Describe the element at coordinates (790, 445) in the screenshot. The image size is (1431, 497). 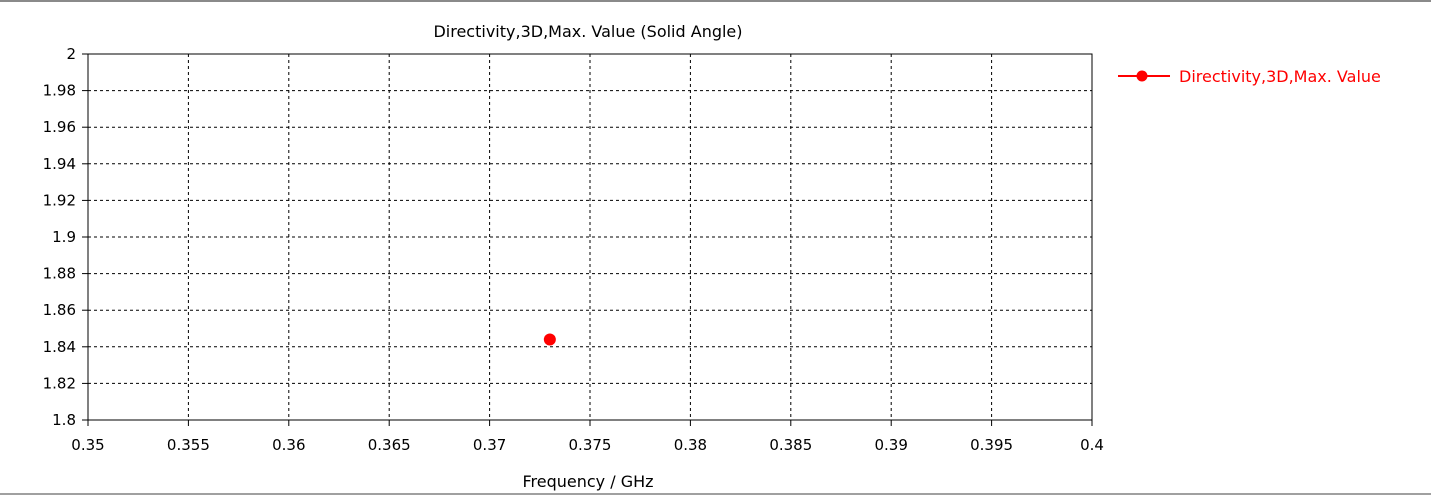
I see `x-tick-label: 0.385` at that location.